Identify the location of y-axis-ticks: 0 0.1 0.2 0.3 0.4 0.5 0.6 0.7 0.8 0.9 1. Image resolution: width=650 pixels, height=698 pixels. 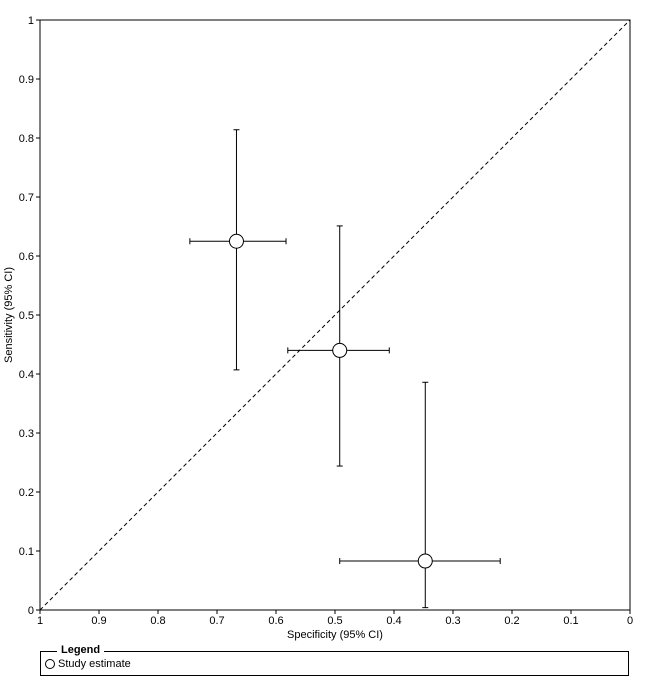
(29, 316).